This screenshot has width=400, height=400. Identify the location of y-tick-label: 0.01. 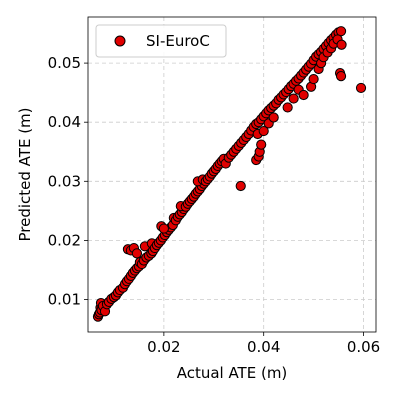
(64, 299).